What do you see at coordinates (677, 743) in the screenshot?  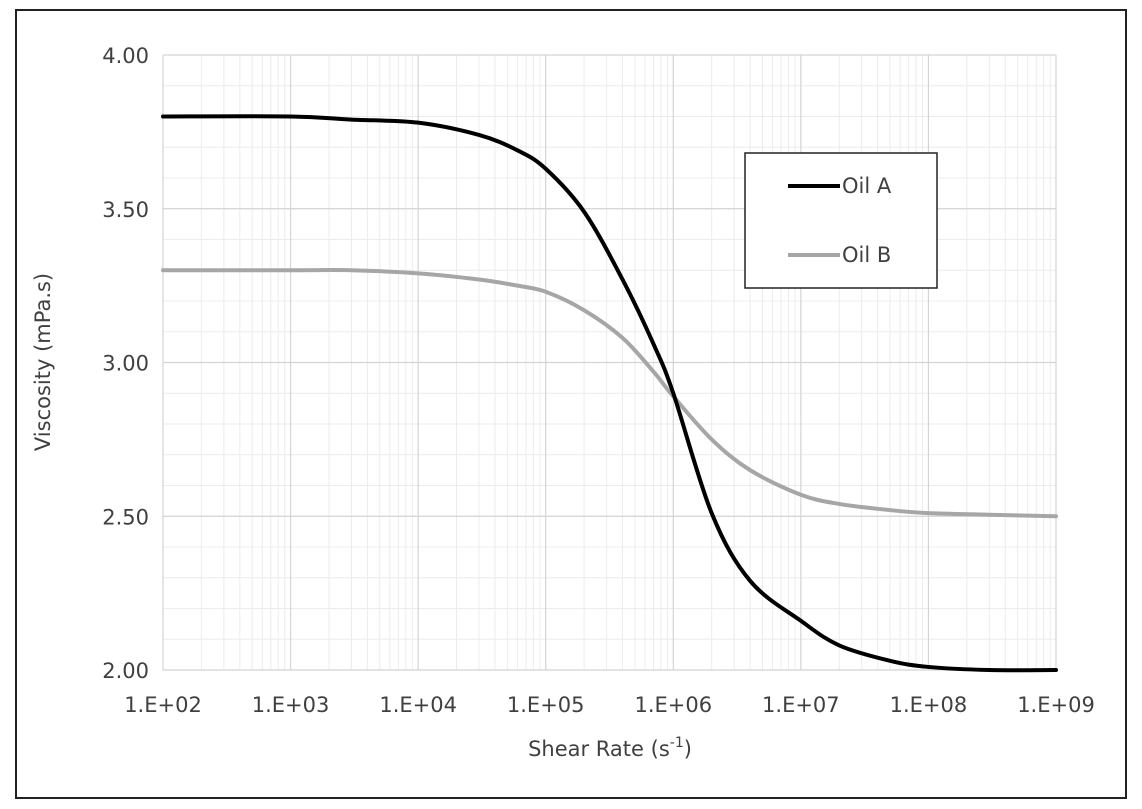 I see `x-axis-label-superscript: -1` at bounding box center [677, 743].